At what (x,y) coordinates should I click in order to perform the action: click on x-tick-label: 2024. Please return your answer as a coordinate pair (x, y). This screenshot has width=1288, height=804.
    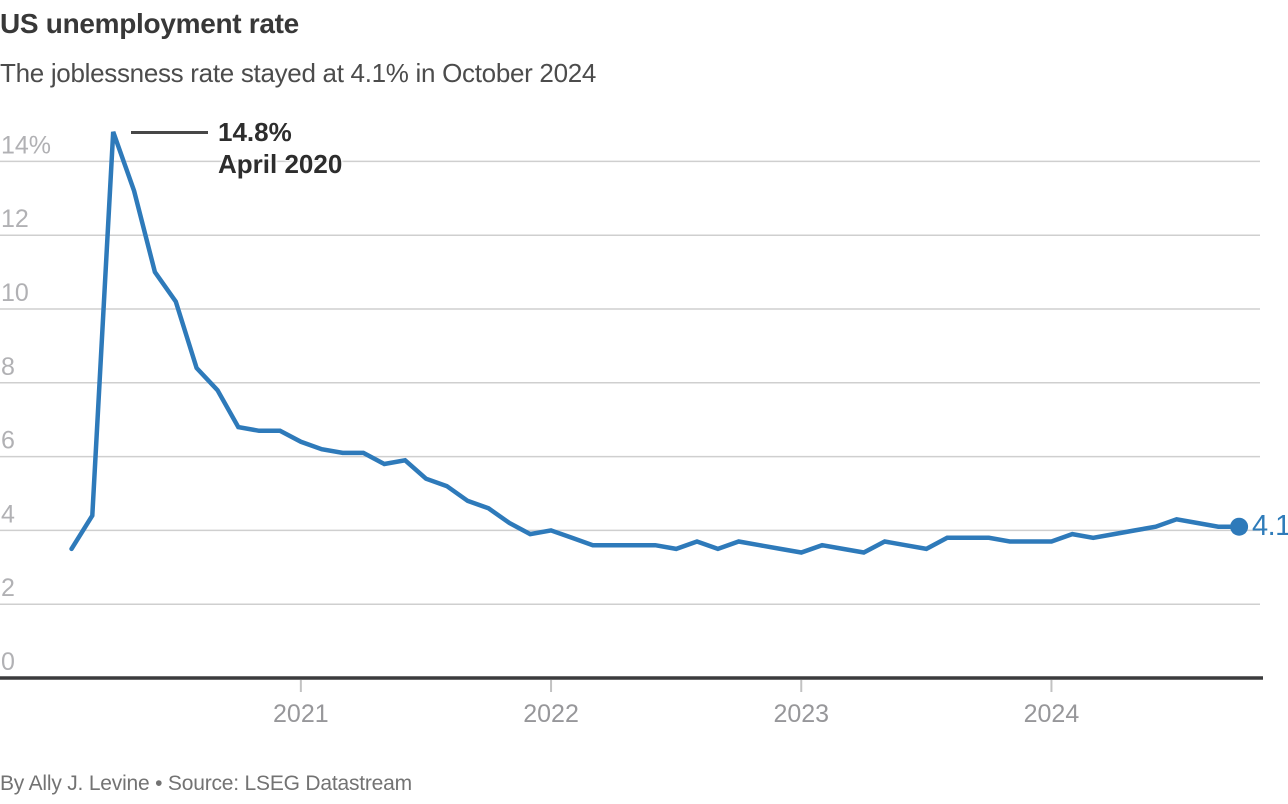
    Looking at the image, I should click on (1052, 714).